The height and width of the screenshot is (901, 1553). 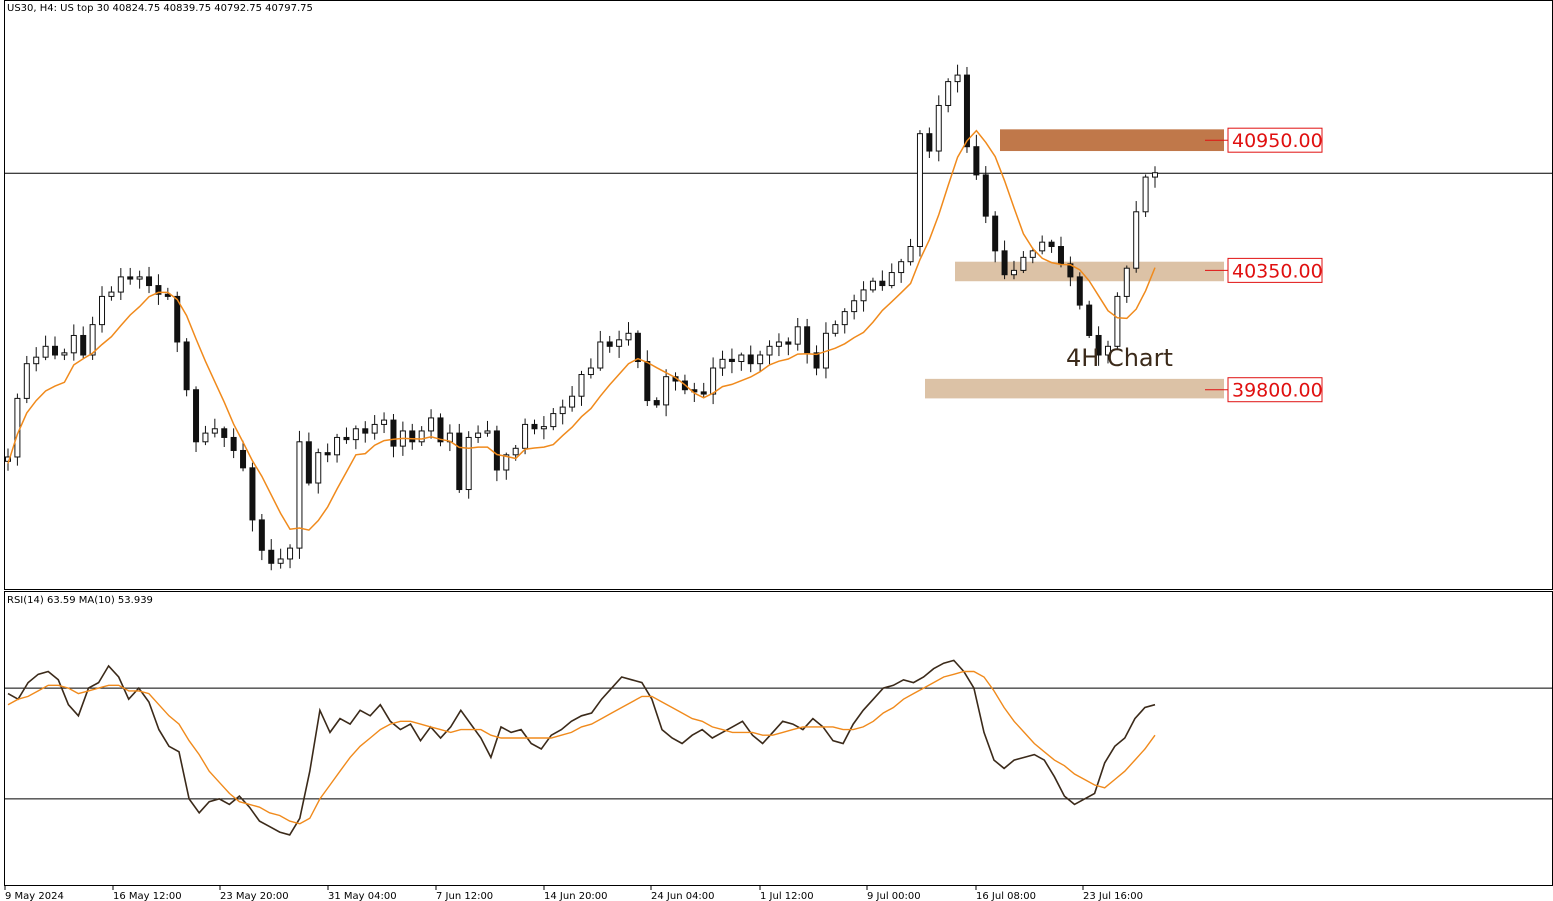 I want to click on zone-40950.00, so click(x=1112, y=140).